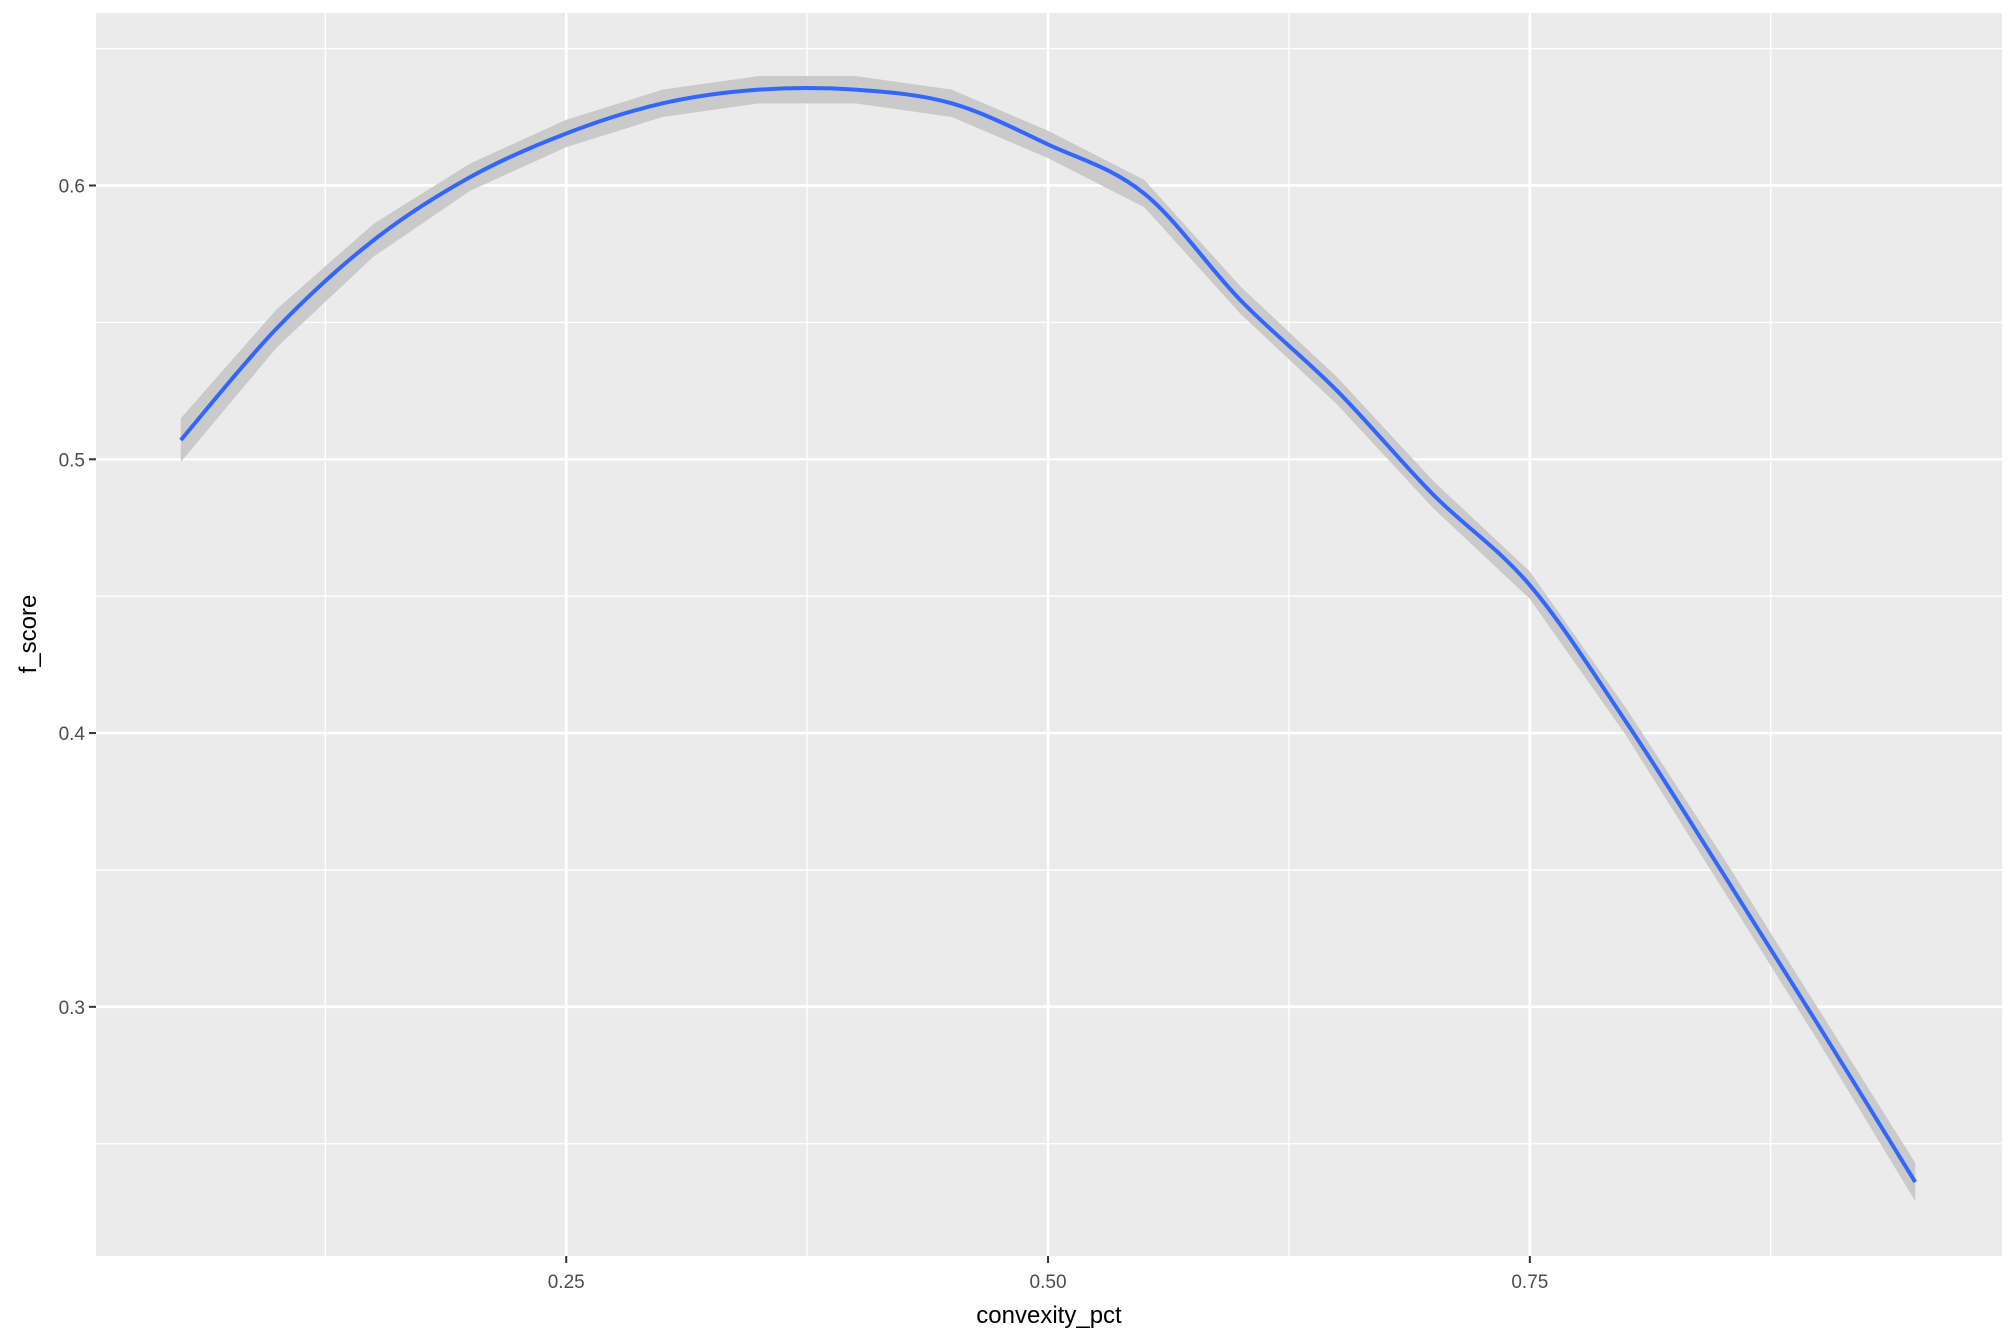 This screenshot has height=1344, width=2016. I want to click on x-tick-label: 0.25, so click(566, 1282).